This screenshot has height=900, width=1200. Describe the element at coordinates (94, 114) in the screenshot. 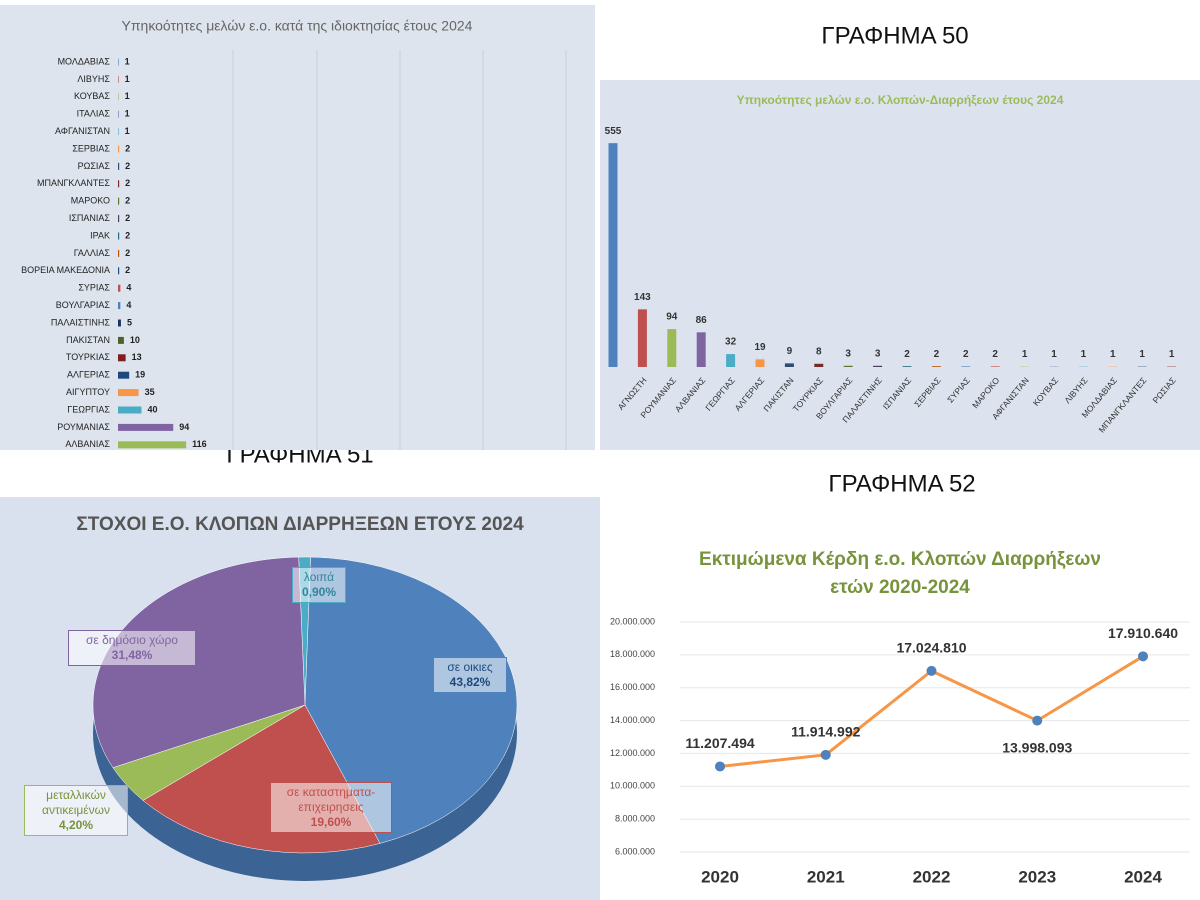

I see `y-tick-label: ΙΤΑΛΙΑΣ` at that location.